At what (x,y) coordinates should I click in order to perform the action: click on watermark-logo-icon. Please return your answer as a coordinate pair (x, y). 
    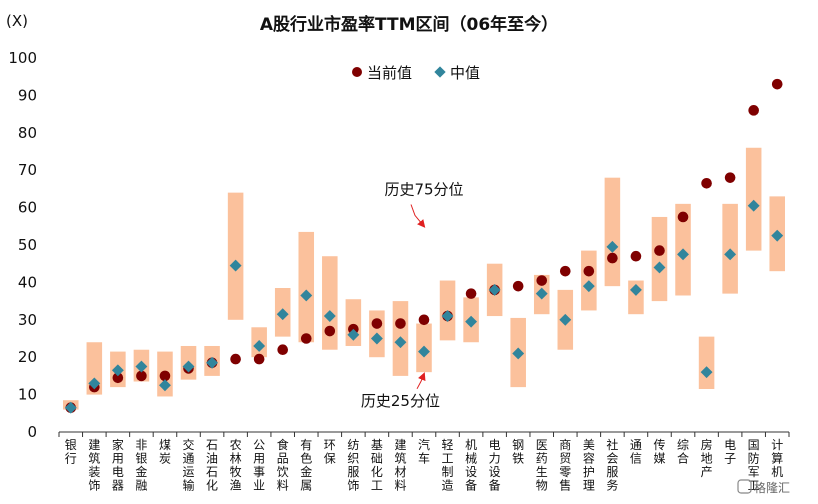
    Looking at the image, I should click on (744, 486).